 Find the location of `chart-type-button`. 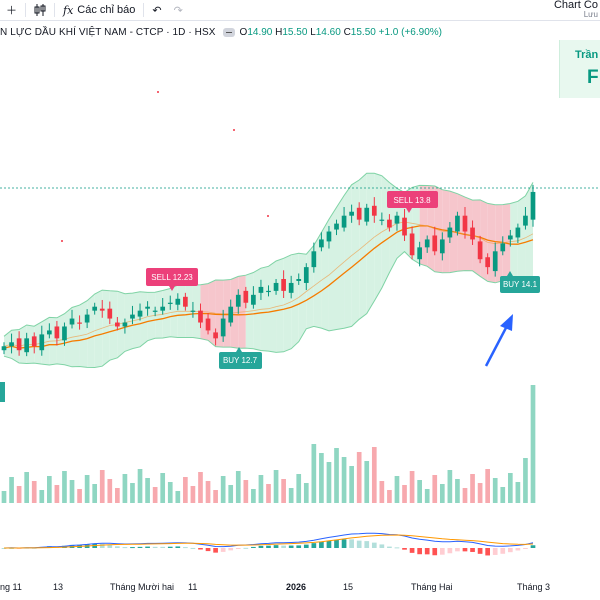

chart-type-button is located at coordinates (40, 10).